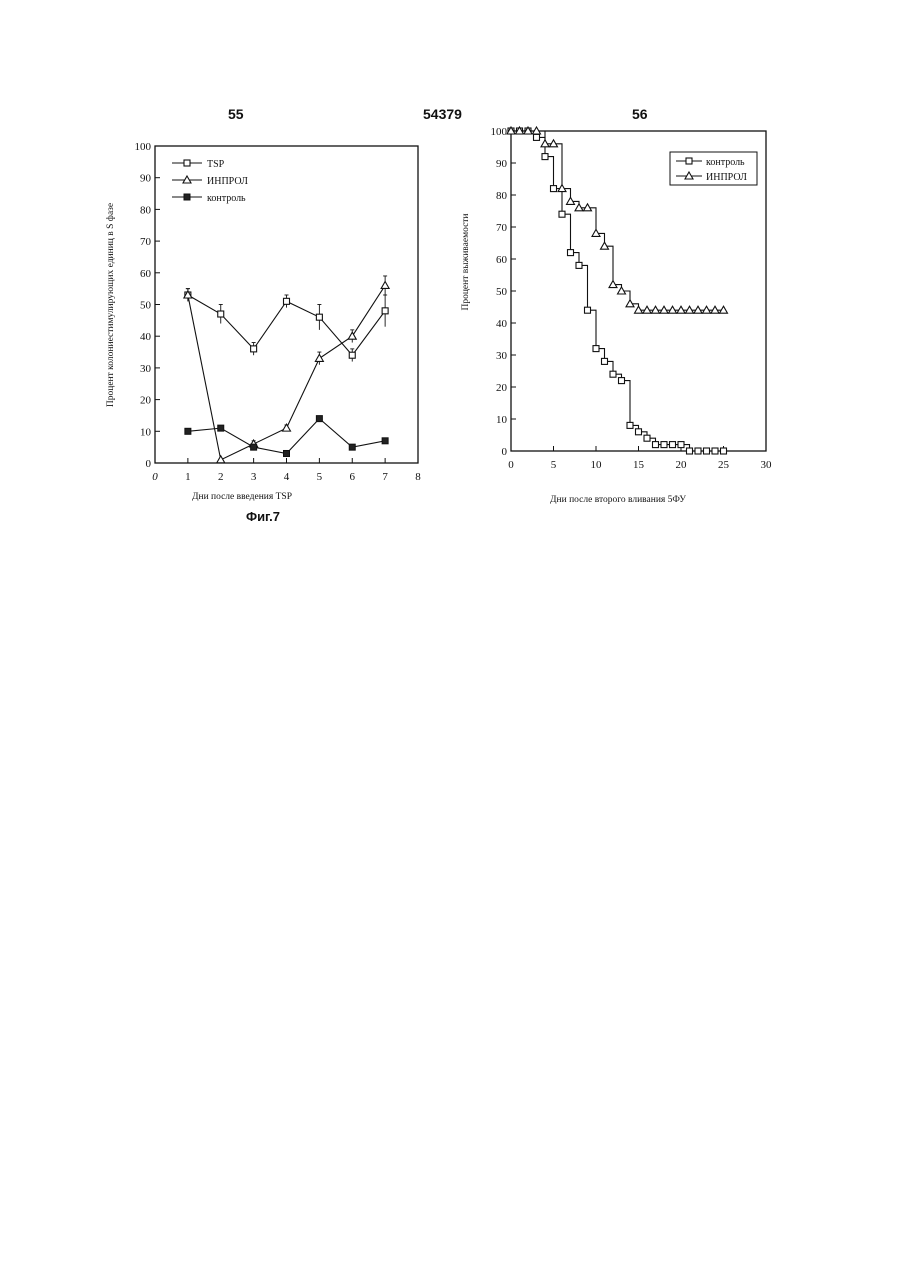 This screenshot has height=1274, width=900. What do you see at coordinates (216, 164) in the screenshot?
I see `legend-label: TSP` at bounding box center [216, 164].